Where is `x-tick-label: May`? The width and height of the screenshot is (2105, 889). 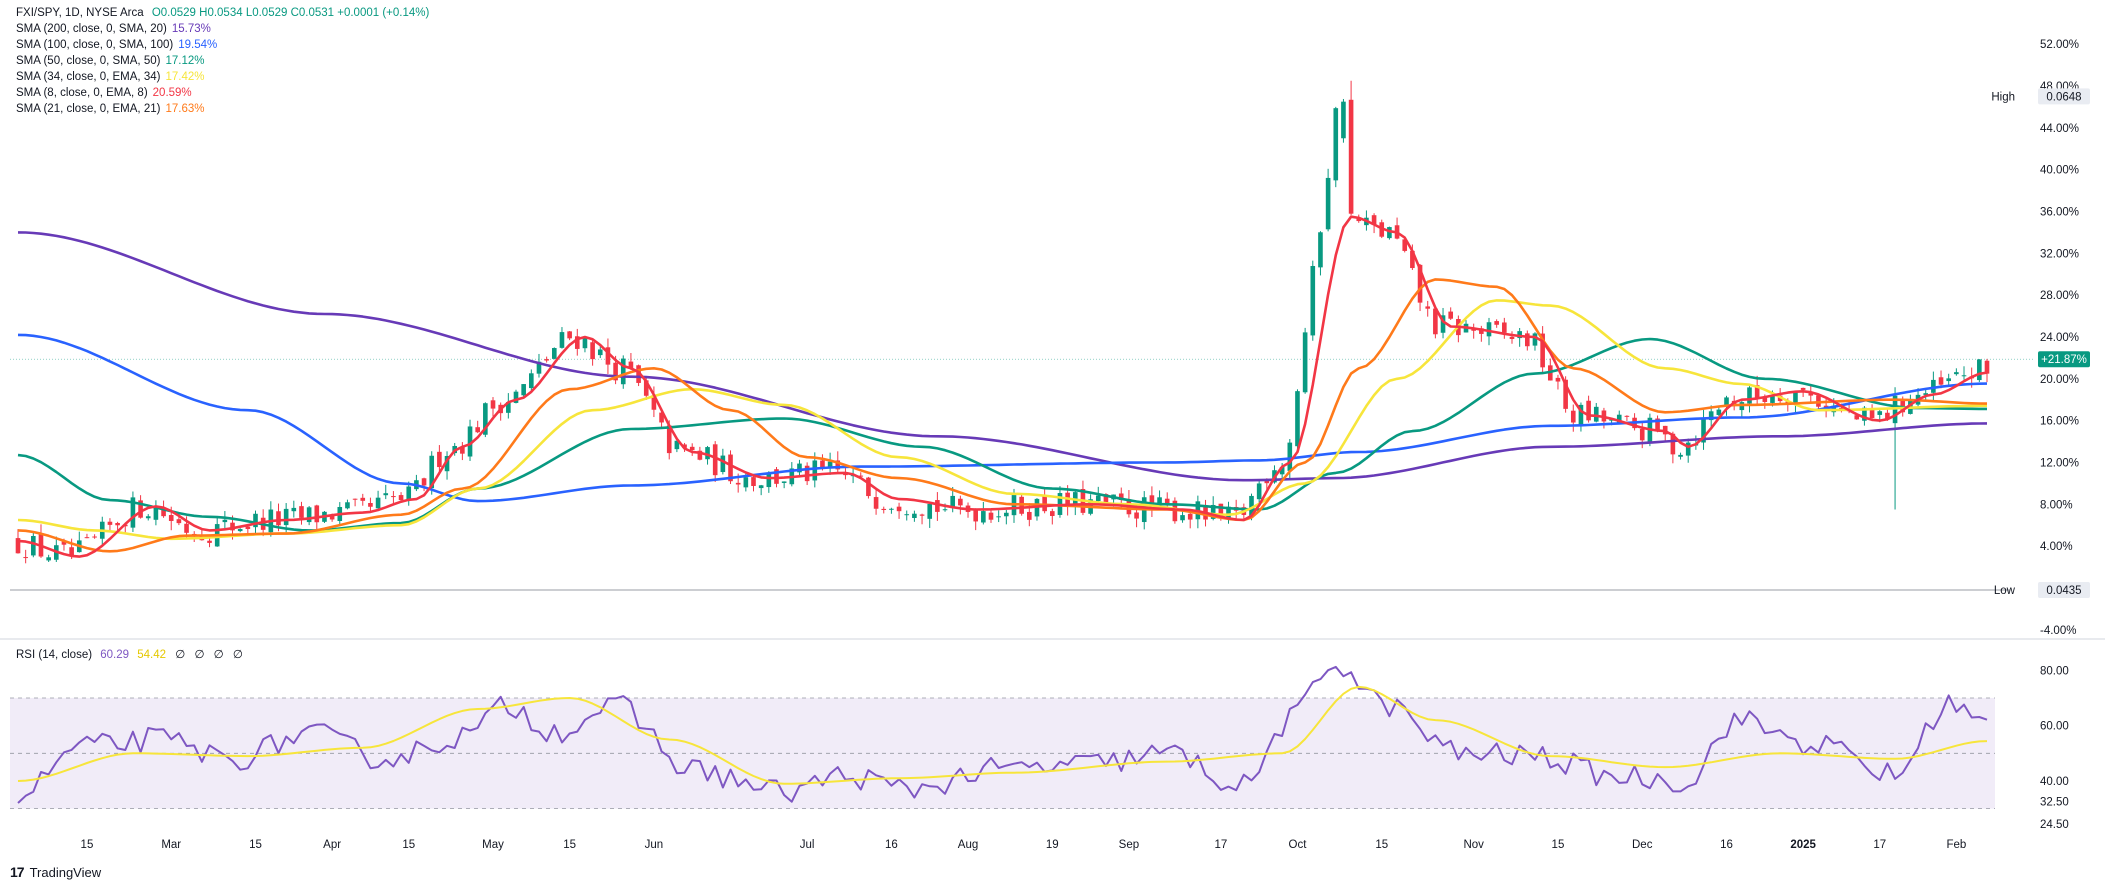 x-tick-label: May is located at coordinates (493, 845).